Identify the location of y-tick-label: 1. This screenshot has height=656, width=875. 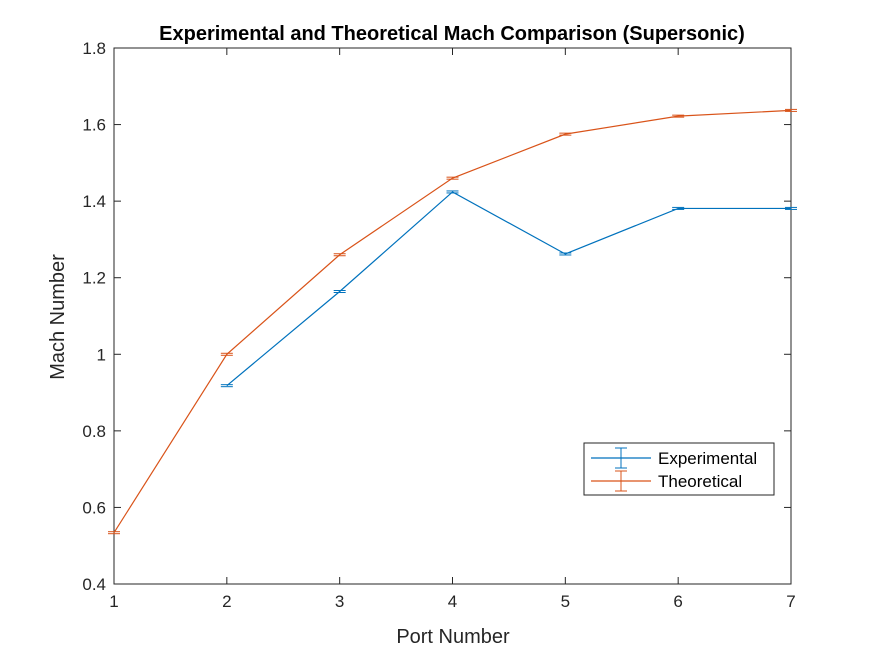
(101, 354).